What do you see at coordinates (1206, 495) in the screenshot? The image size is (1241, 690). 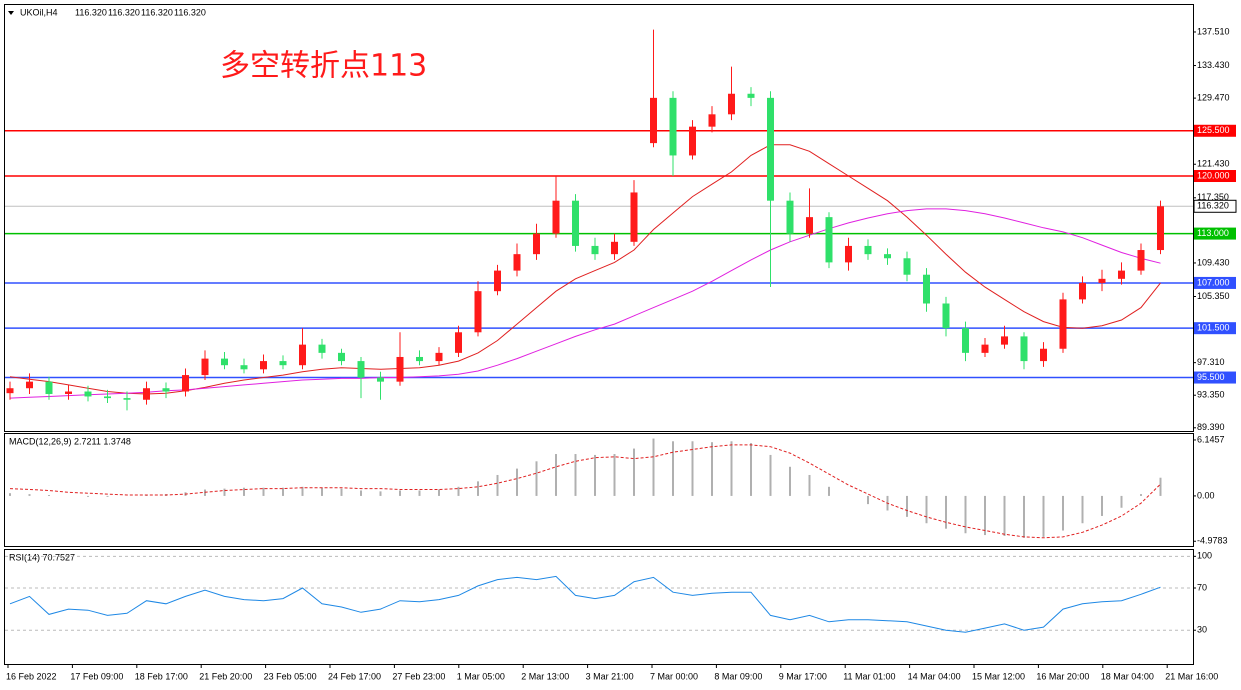 I see `y-tick-label: 0.00` at bounding box center [1206, 495].